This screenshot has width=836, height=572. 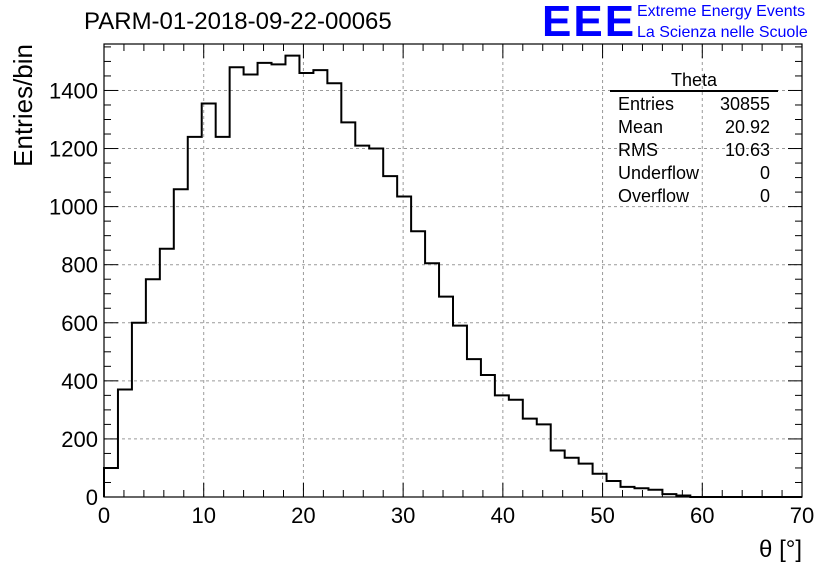 What do you see at coordinates (744, 104) in the screenshot?
I see `stats-value: 30855` at bounding box center [744, 104].